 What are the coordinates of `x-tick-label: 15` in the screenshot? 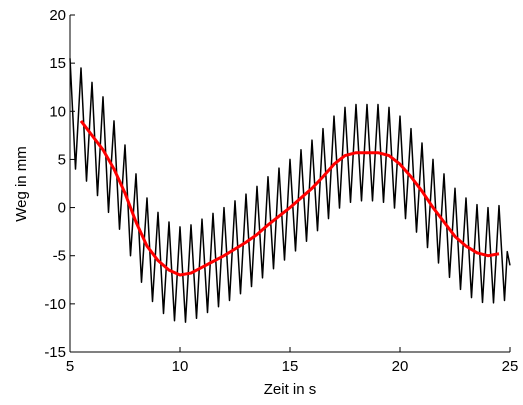 It's located at (290, 366).